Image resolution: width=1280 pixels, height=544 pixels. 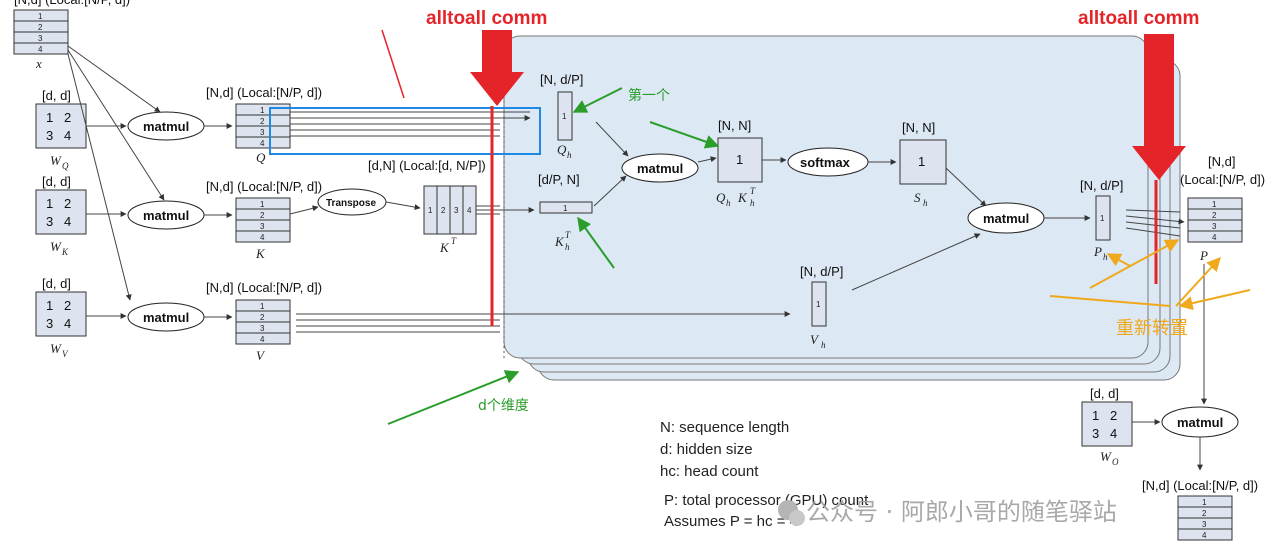 What do you see at coordinates (649, 95) in the screenshot?
I see `first-annotation: 第一个` at bounding box center [649, 95].